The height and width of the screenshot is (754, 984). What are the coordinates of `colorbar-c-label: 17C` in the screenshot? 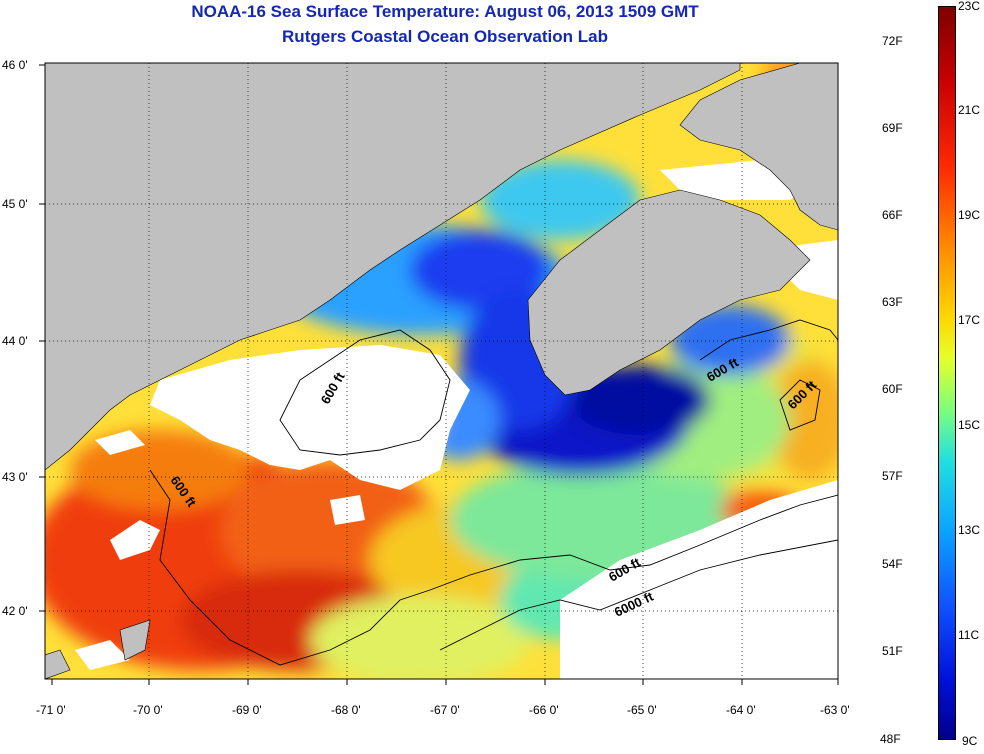 It's located at (969, 320).